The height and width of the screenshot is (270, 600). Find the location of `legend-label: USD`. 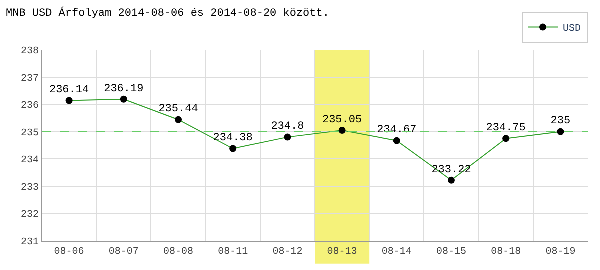

legend-label: USD is located at coordinates (572, 30).